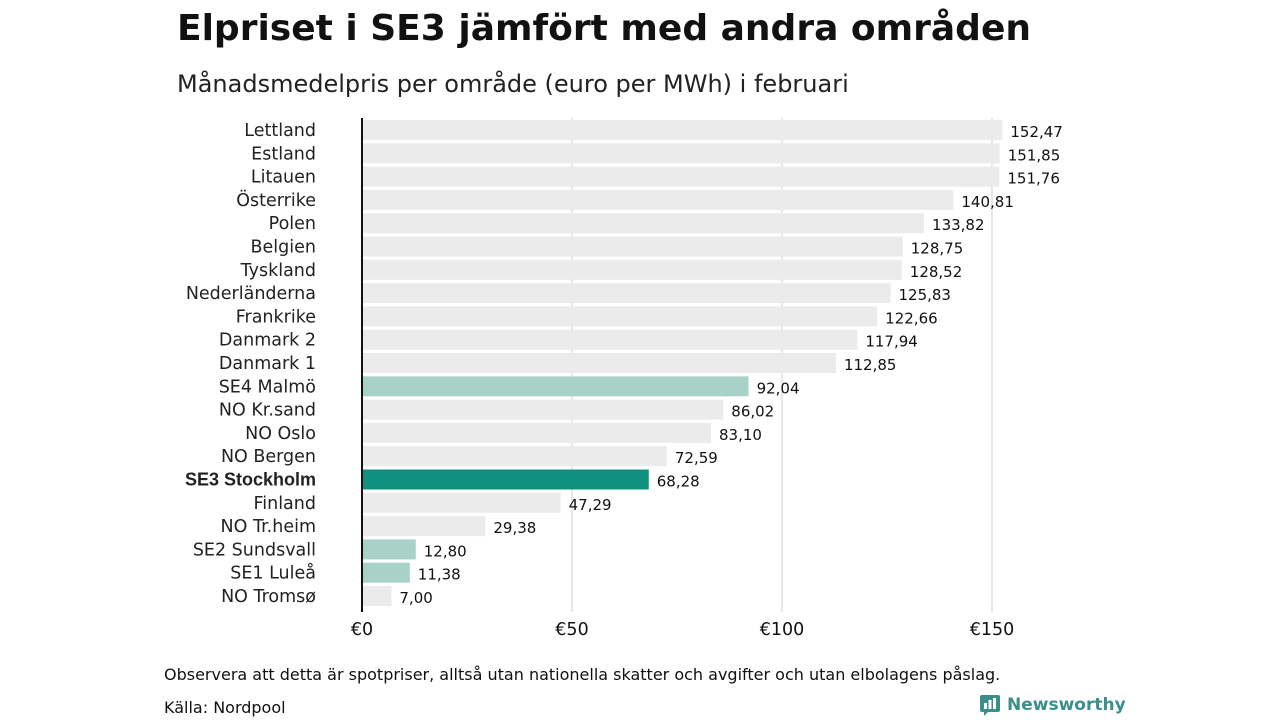 The image size is (1280, 720). I want to click on newsworthy-logo-icon, so click(990, 705).